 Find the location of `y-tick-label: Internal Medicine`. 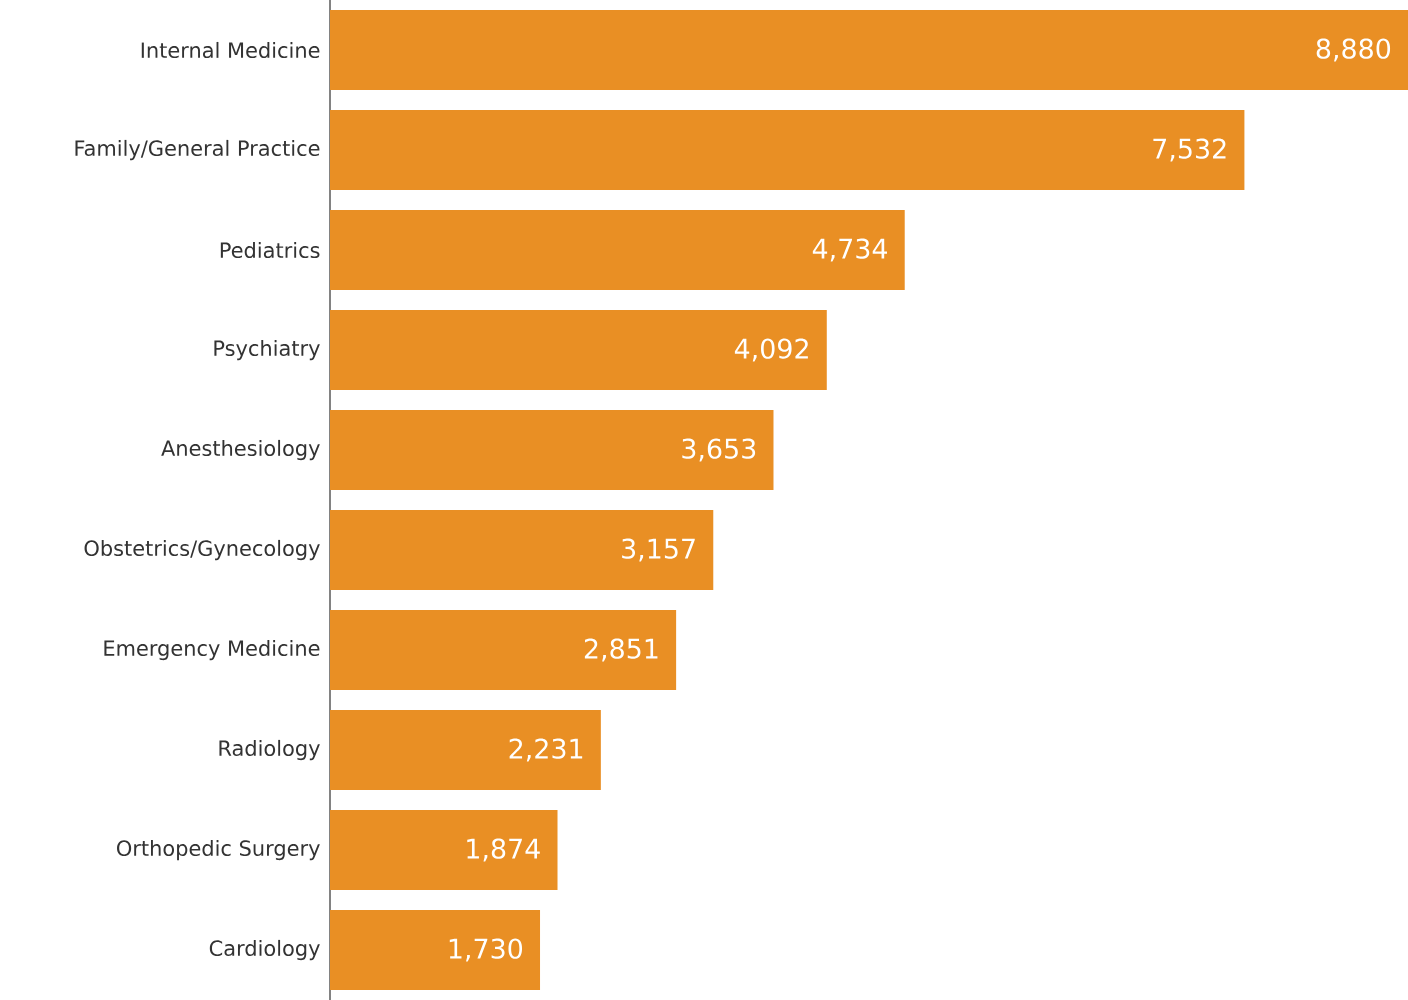

y-tick-label: Internal Medicine is located at coordinates (230, 50).